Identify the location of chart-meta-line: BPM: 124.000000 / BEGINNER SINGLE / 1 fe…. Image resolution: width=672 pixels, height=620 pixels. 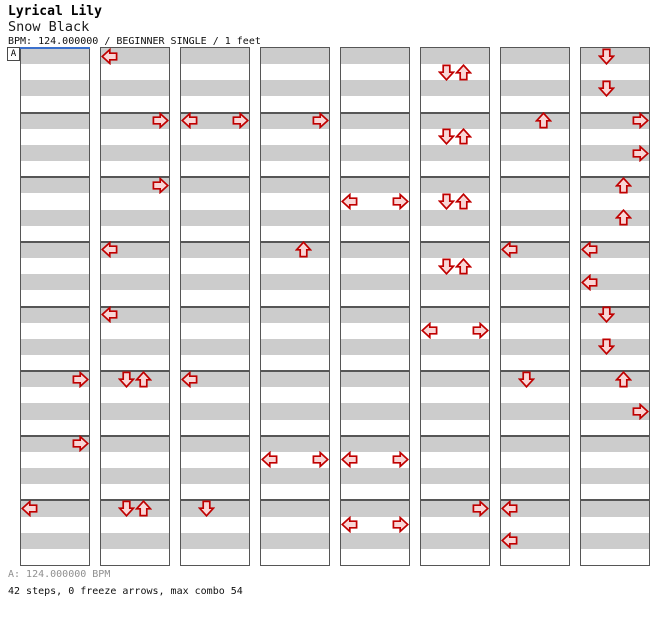
(134, 41).